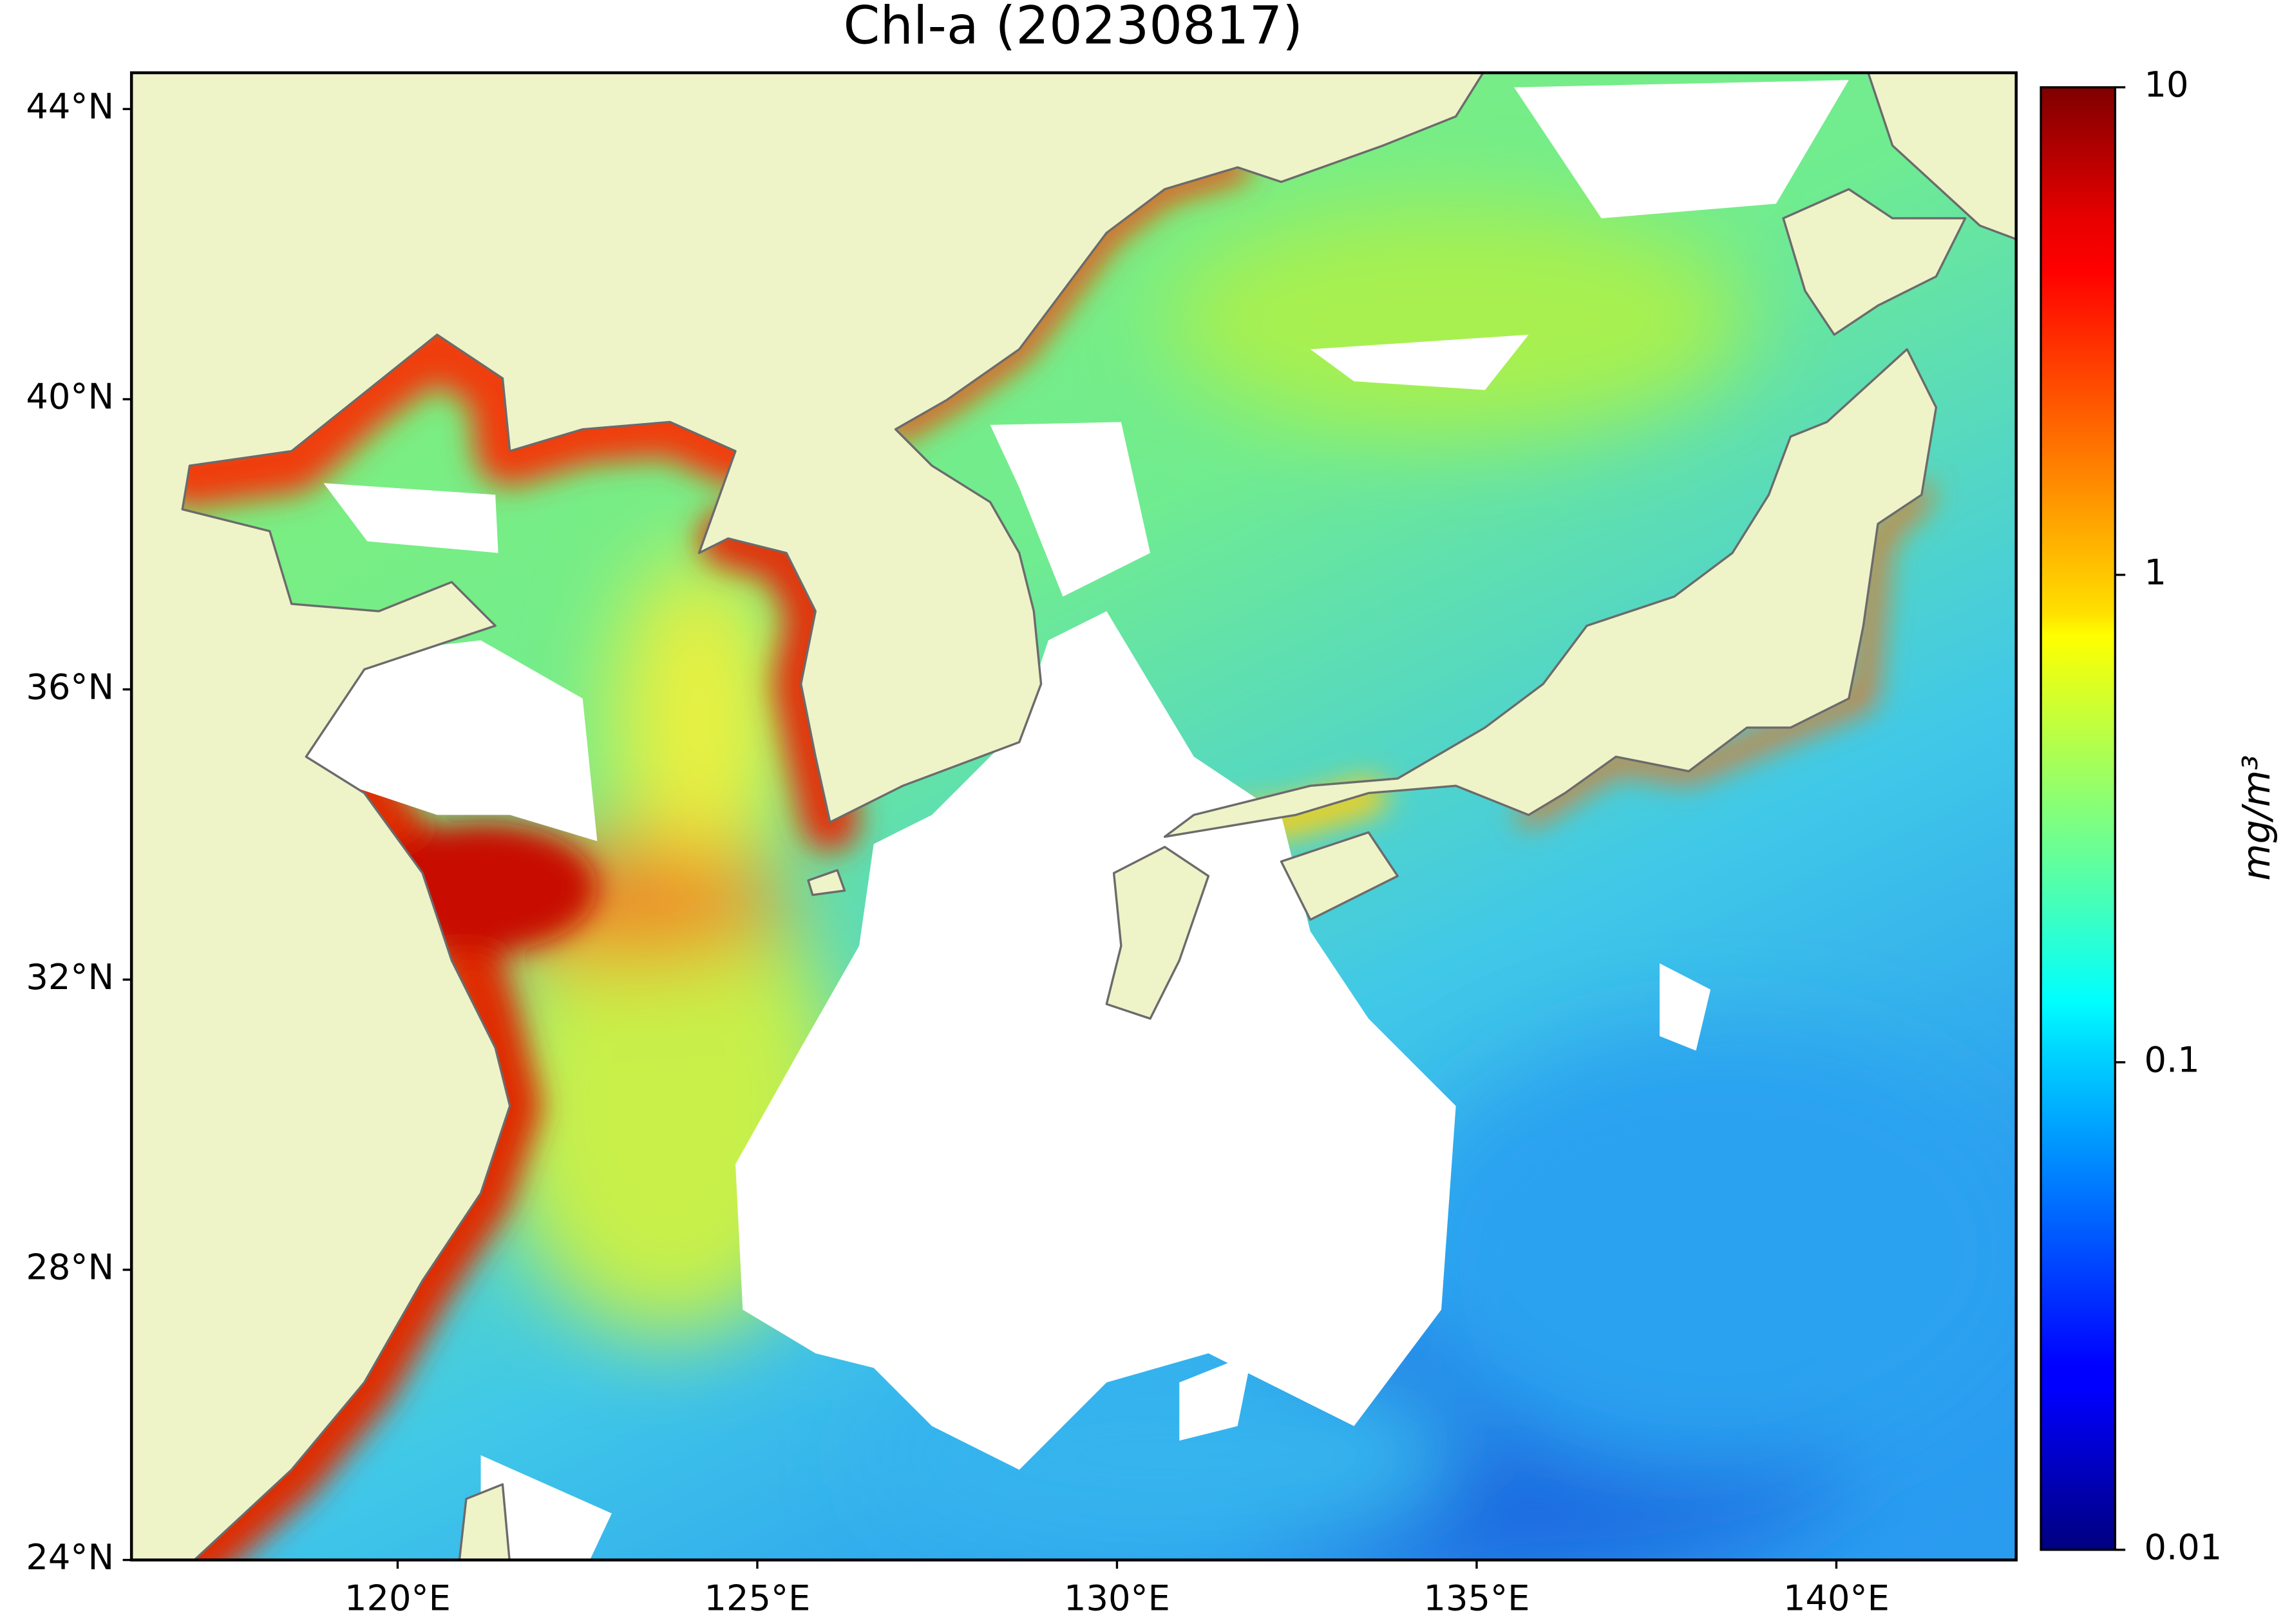 The width and height of the screenshot is (2283, 1624). What do you see at coordinates (2156, 572) in the screenshot?
I see `colorbar-tick-label: 1` at bounding box center [2156, 572].